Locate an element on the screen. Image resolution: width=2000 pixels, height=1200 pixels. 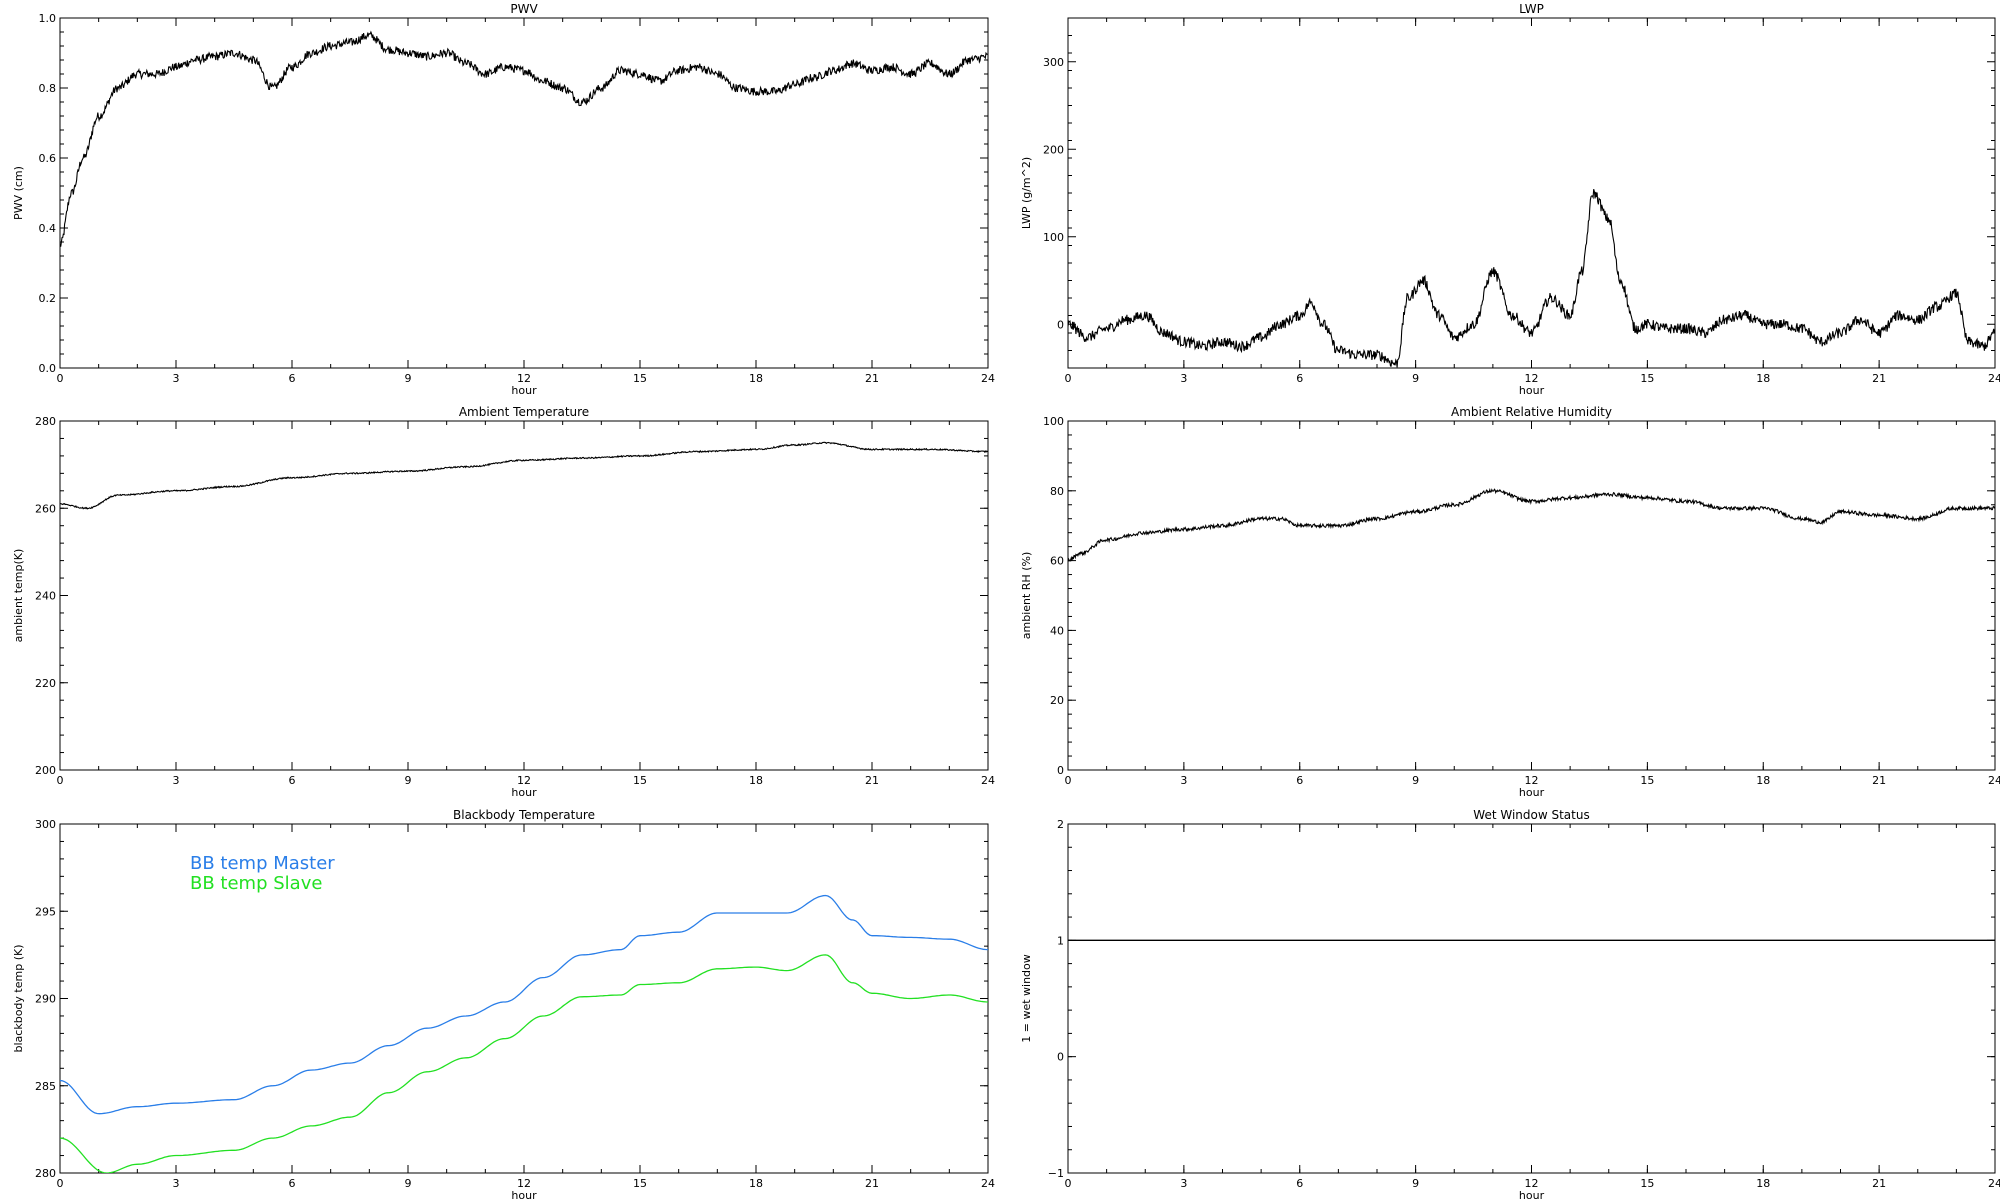
legend-entry-1: BB temp Master is located at coordinates (262, 863).